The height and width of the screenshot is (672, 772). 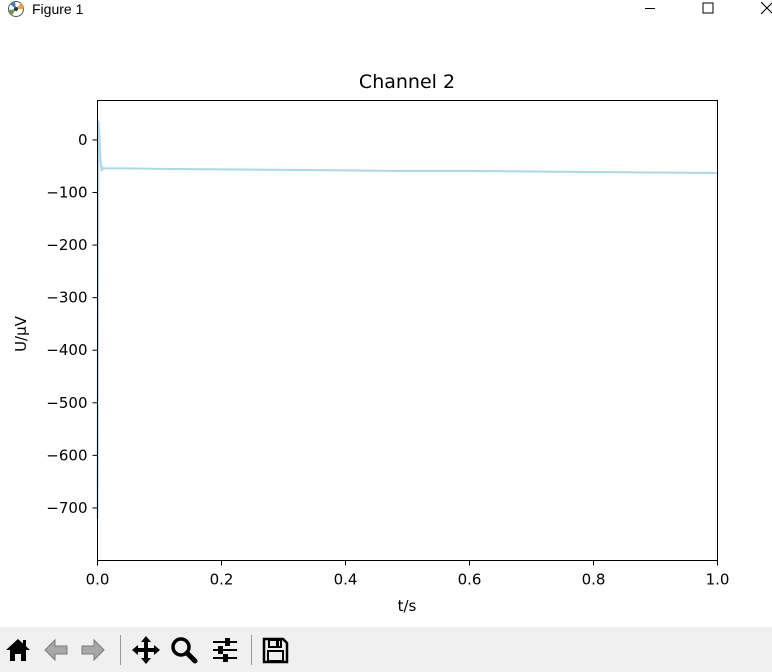 I want to click on configure-subplots-icon, so click(x=225, y=650).